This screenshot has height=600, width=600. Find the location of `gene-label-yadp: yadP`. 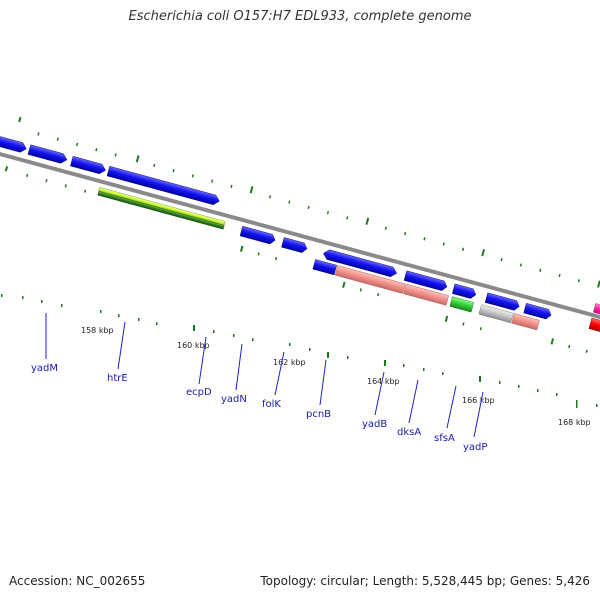

gene-label-yadp: yadP is located at coordinates (475, 447).